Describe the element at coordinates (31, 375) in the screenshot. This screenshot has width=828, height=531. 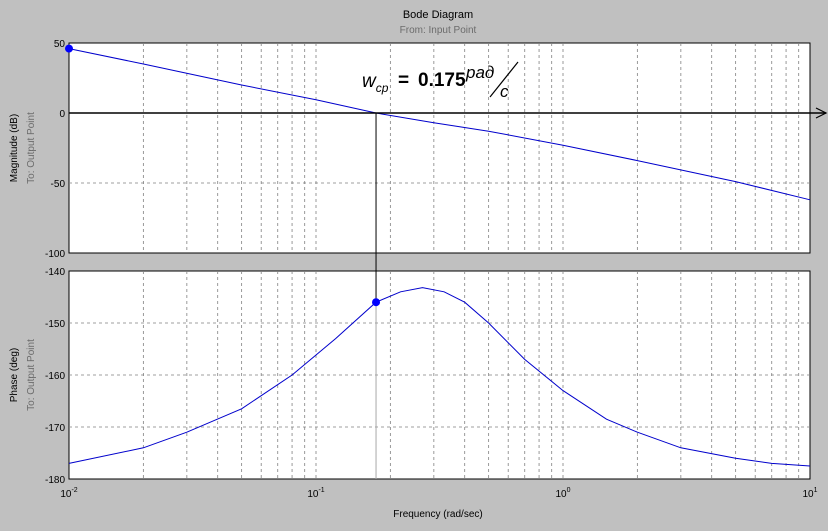
I see `phase-ylabel-output: To: Output Point` at that location.